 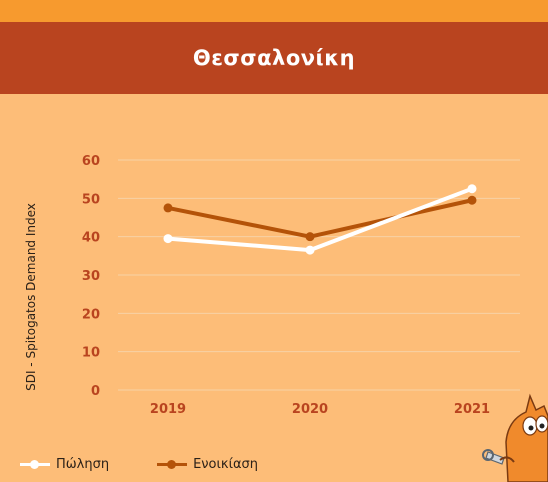 What do you see at coordinates (35, 464) in the screenshot?
I see `legend-swatch-sale` at bounding box center [35, 464].